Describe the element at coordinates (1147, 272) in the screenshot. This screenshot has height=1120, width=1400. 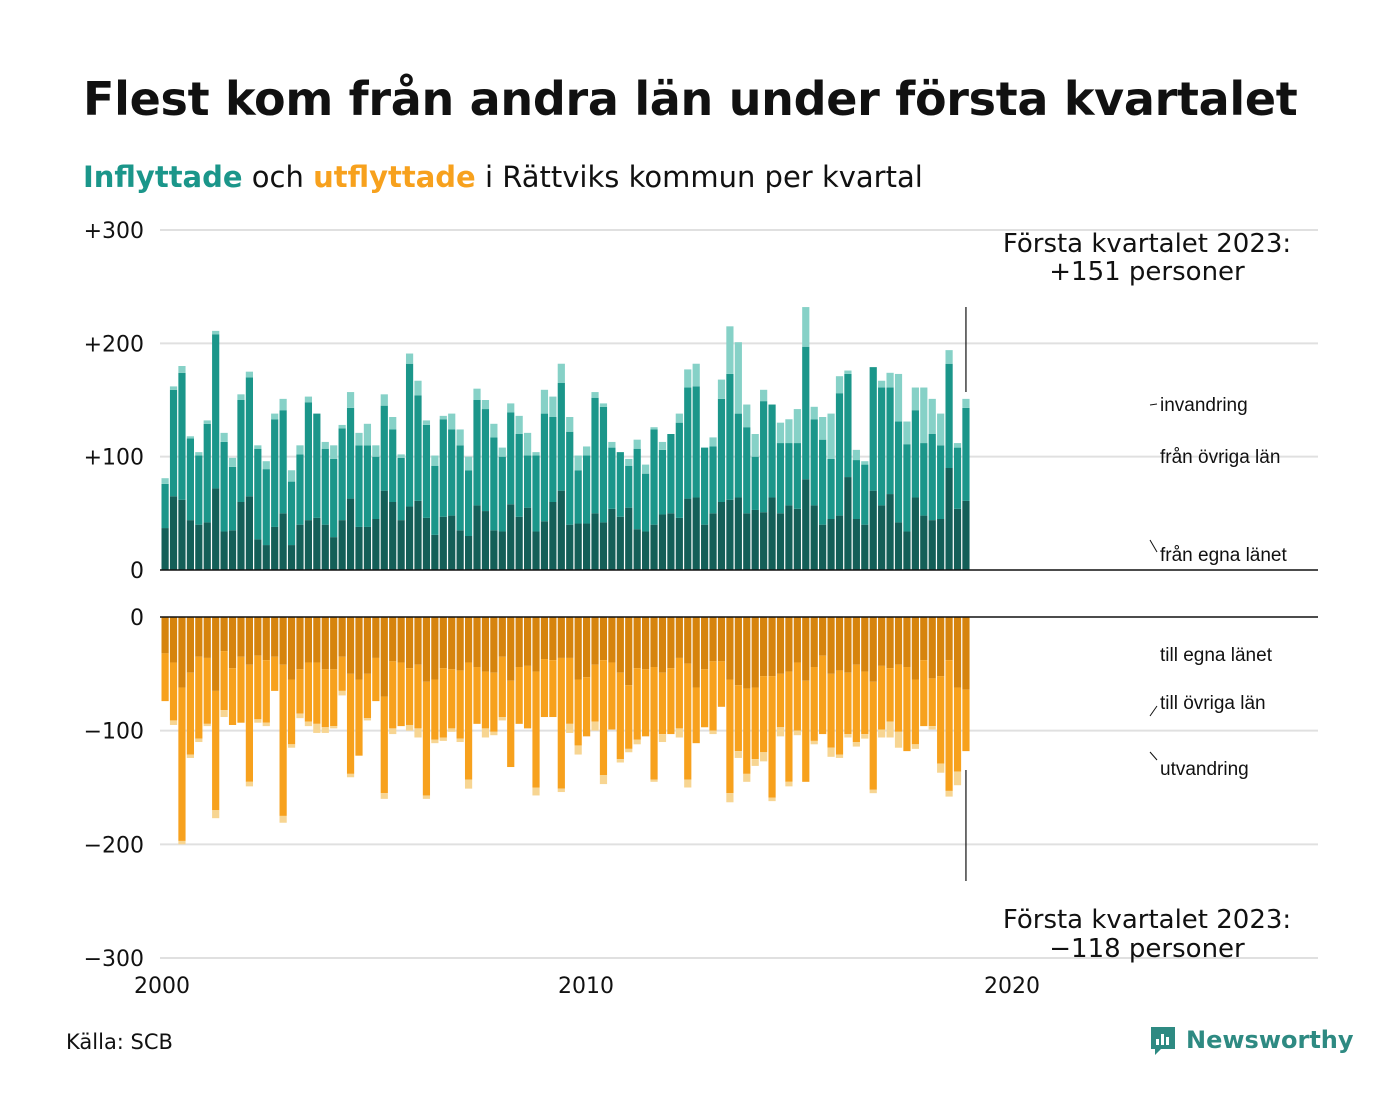
I see `annotation-in-line2: +151 personer` at that location.